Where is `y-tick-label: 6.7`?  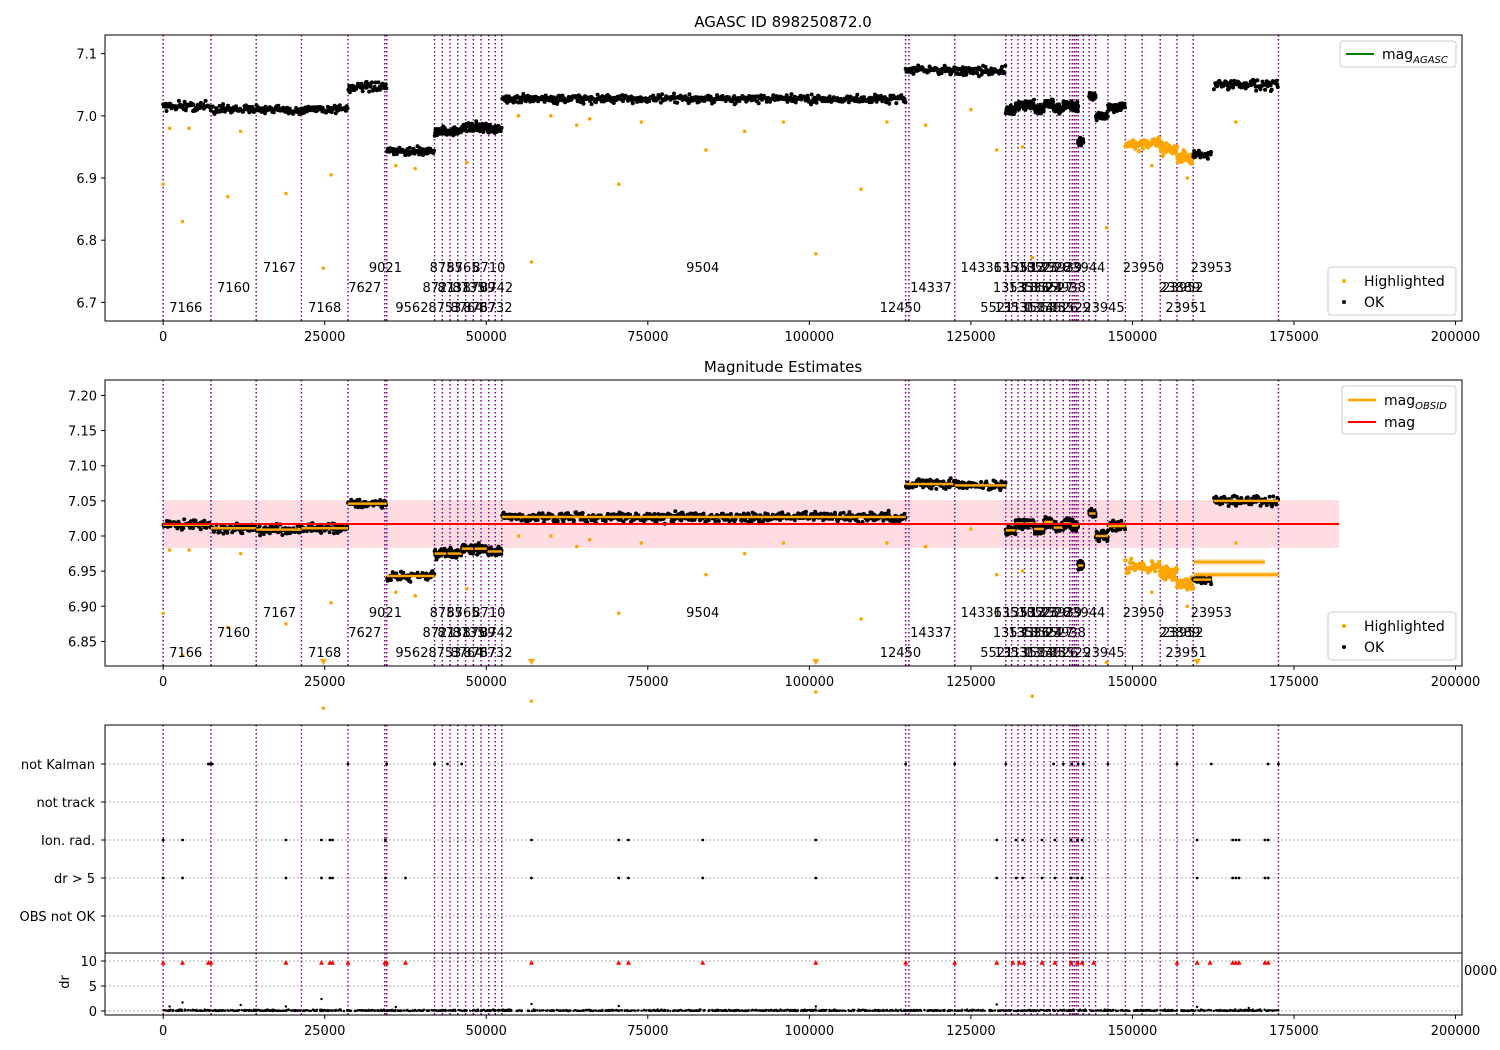
y-tick-label: 6.7 is located at coordinates (86, 303).